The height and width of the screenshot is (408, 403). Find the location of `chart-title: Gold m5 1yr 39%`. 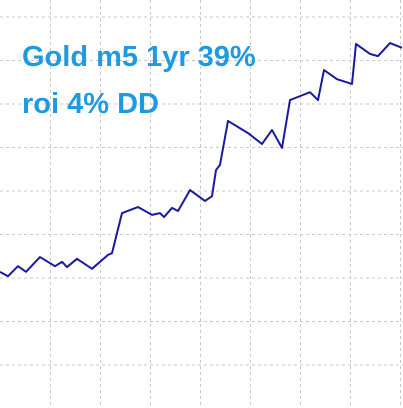

chart-title: Gold m5 1yr 39% is located at coordinates (139, 57).